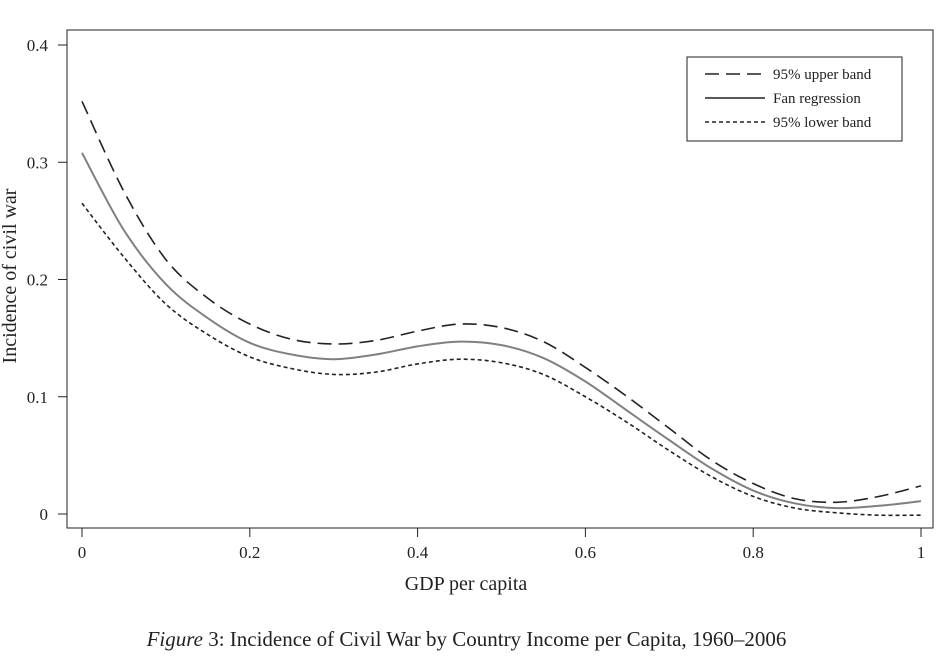  What do you see at coordinates (37, 280) in the screenshot?
I see `y-tick-label: 0.2` at bounding box center [37, 280].